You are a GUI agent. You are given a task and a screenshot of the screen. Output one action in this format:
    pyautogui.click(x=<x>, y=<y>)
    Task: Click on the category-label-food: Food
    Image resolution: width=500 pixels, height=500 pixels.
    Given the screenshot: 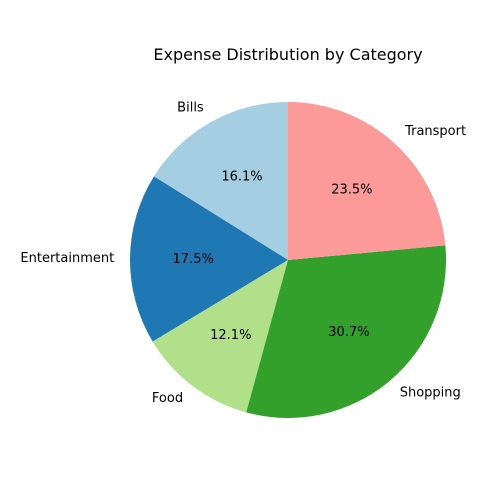 What is the action you would take?
    pyautogui.click(x=167, y=398)
    